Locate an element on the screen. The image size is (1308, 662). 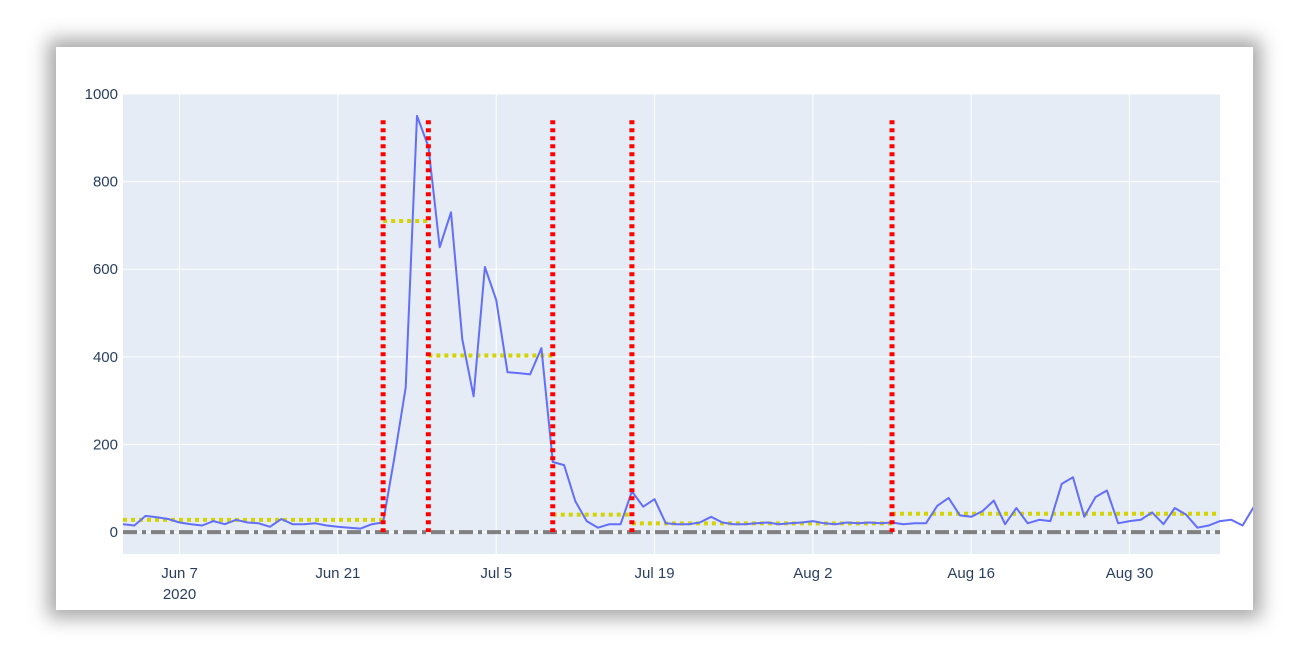
y-tick-label: 1000 is located at coordinates (101, 94).